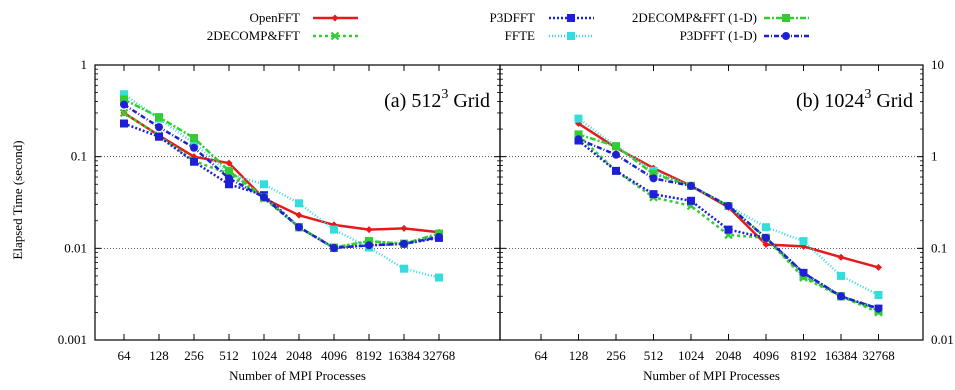  Describe the element at coordinates (937, 64) in the screenshot. I see `y-tick-label: 10` at that location.